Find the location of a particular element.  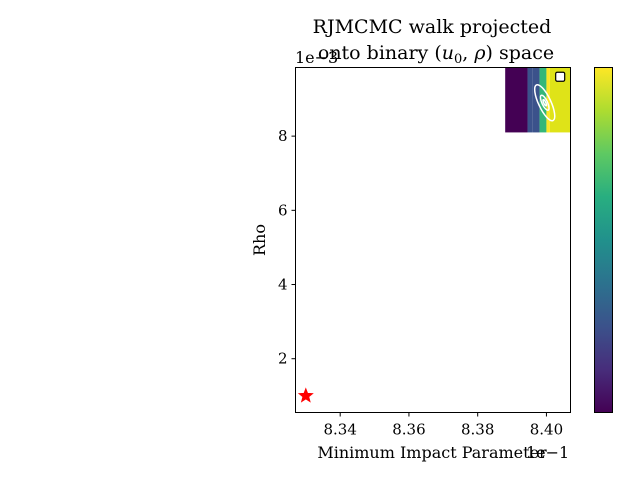

y-tick-label: 8 is located at coordinates (283, 136).